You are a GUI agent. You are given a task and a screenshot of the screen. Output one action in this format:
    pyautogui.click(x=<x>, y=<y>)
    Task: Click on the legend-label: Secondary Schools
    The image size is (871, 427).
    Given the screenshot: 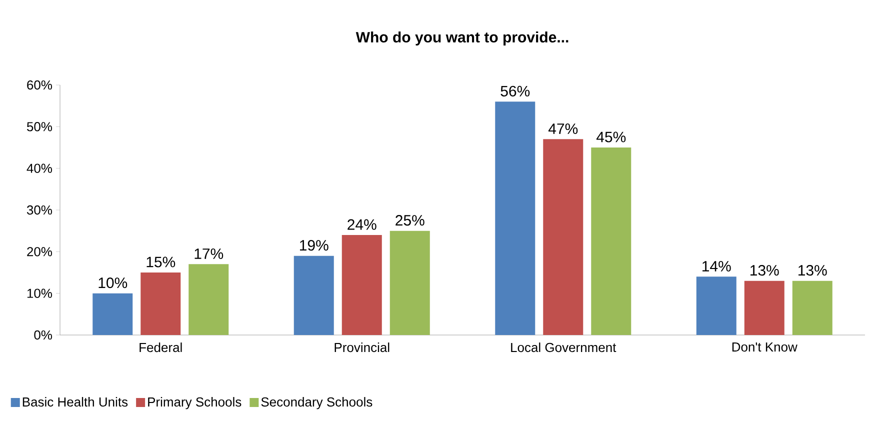 What is the action you would take?
    pyautogui.click(x=316, y=403)
    